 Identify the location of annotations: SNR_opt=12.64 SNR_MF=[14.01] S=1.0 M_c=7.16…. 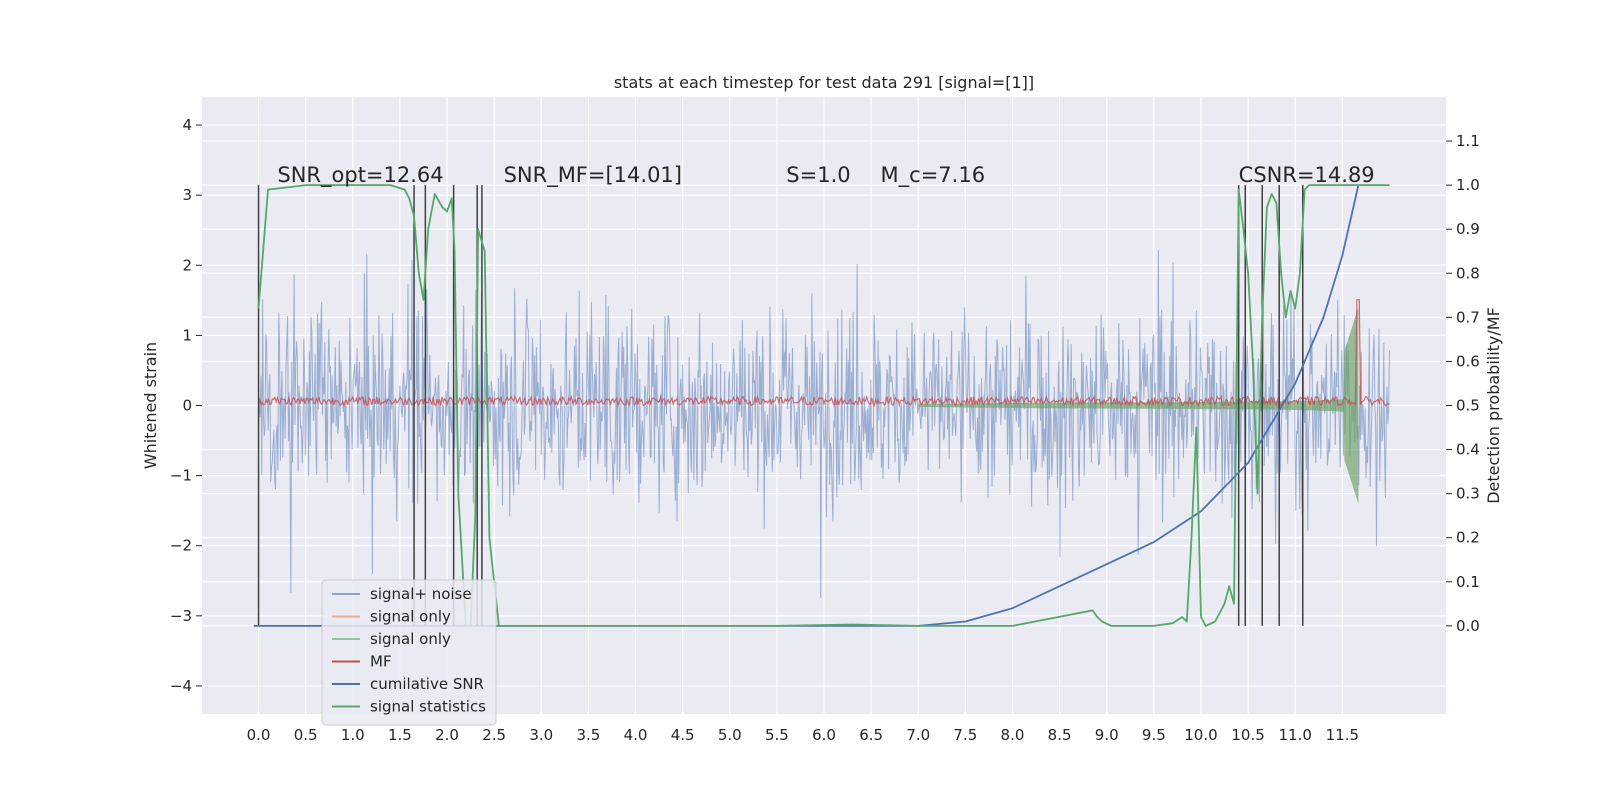
(825, 175).